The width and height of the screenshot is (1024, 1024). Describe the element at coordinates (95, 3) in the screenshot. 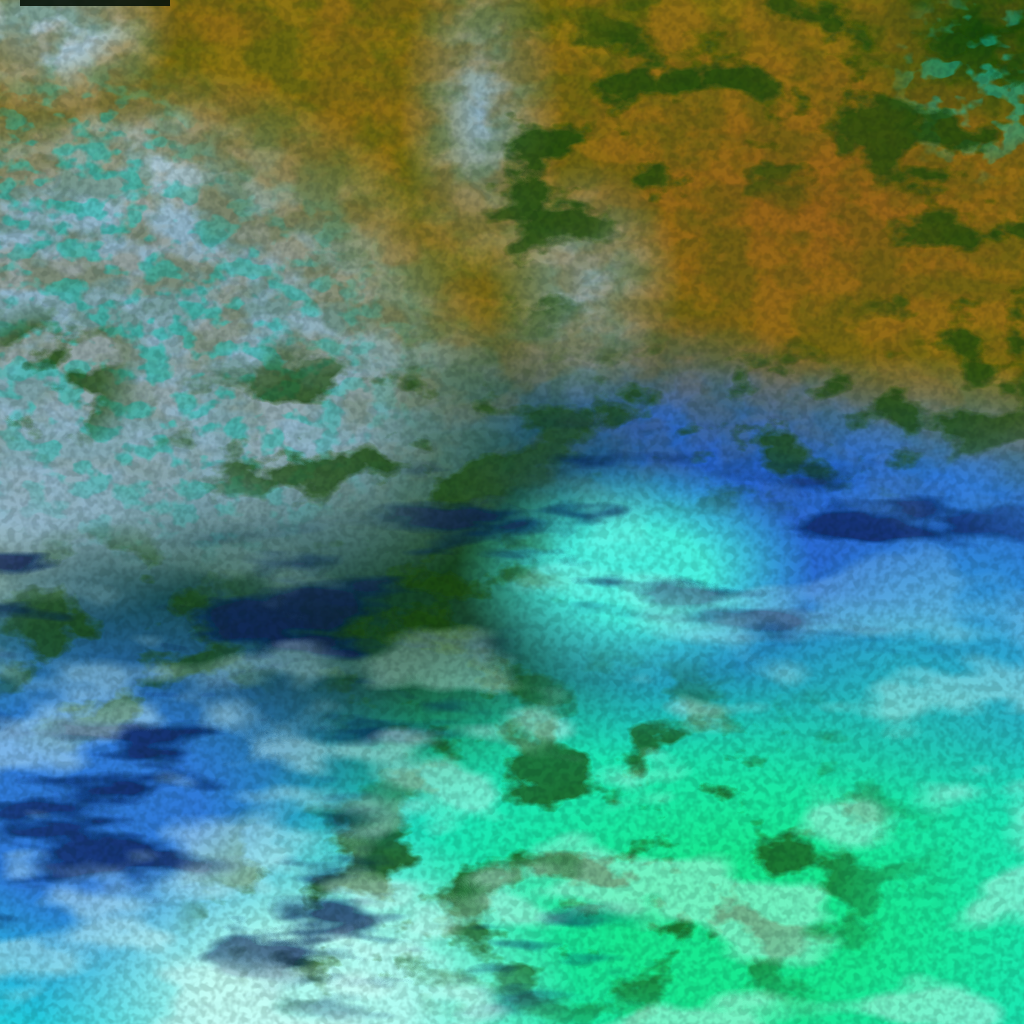

I see `top-edge-artifact` at that location.